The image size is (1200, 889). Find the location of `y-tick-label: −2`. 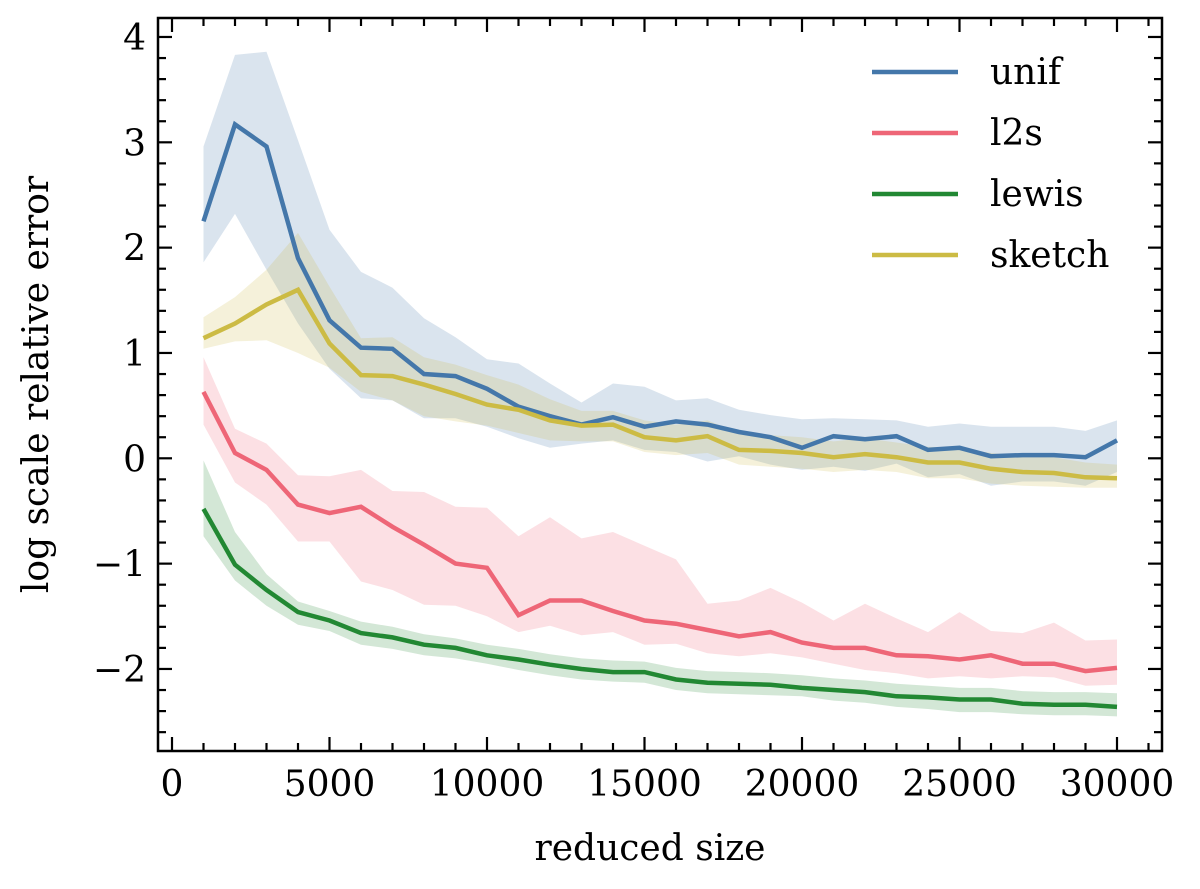

y-tick-label: −2 is located at coordinates (119, 670).